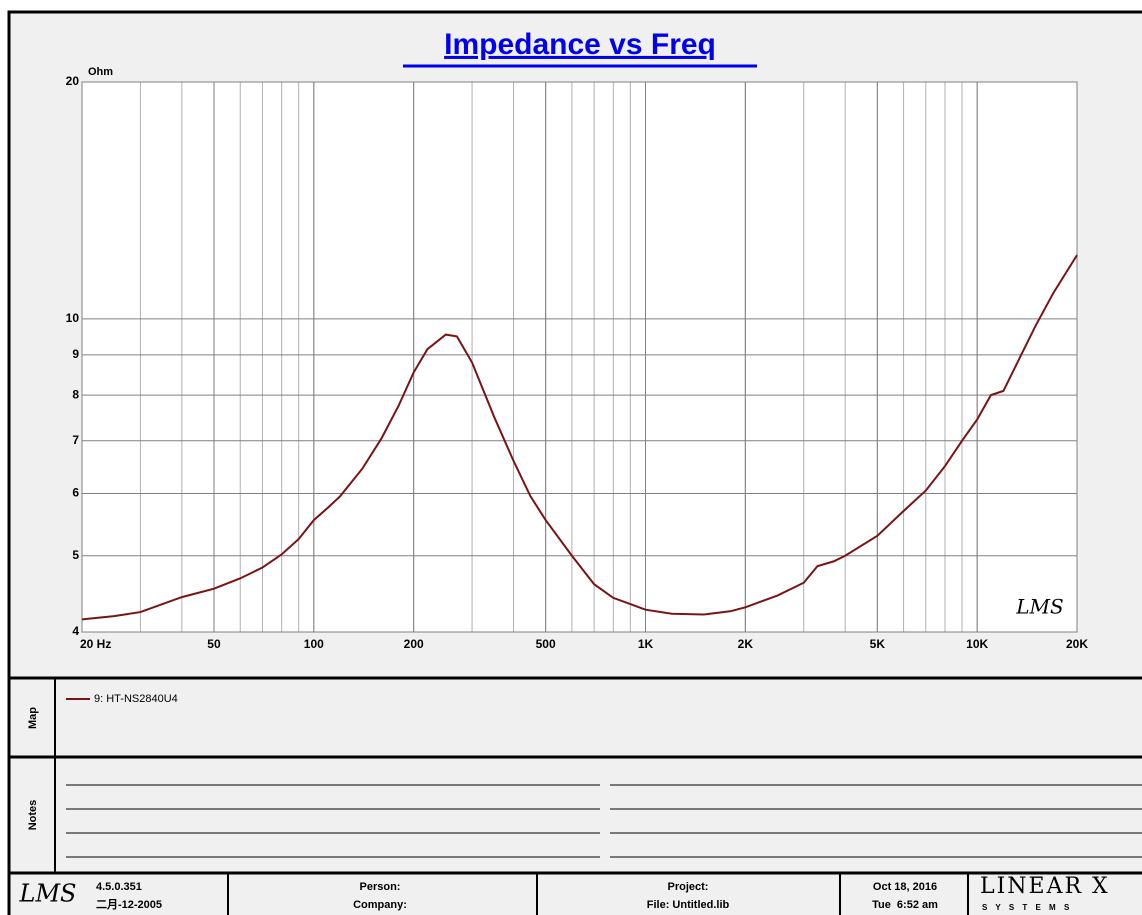 This screenshot has height=915, width=1142. I want to click on y-tick-label: 7, so click(75, 440).